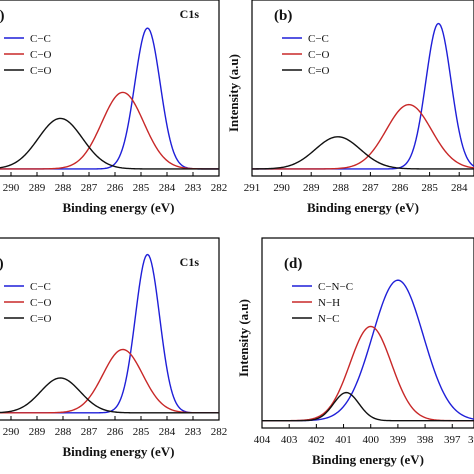 This screenshot has width=474, height=474. I want to click on panel-label: (d), so click(293, 264).